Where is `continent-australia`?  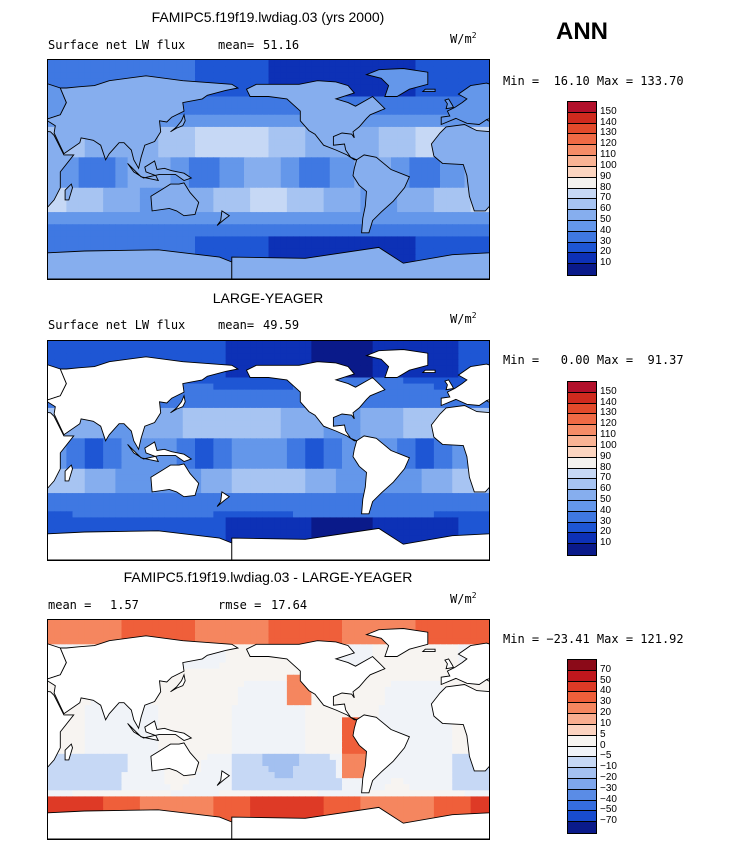
continent-australia is located at coordinates (175, 199).